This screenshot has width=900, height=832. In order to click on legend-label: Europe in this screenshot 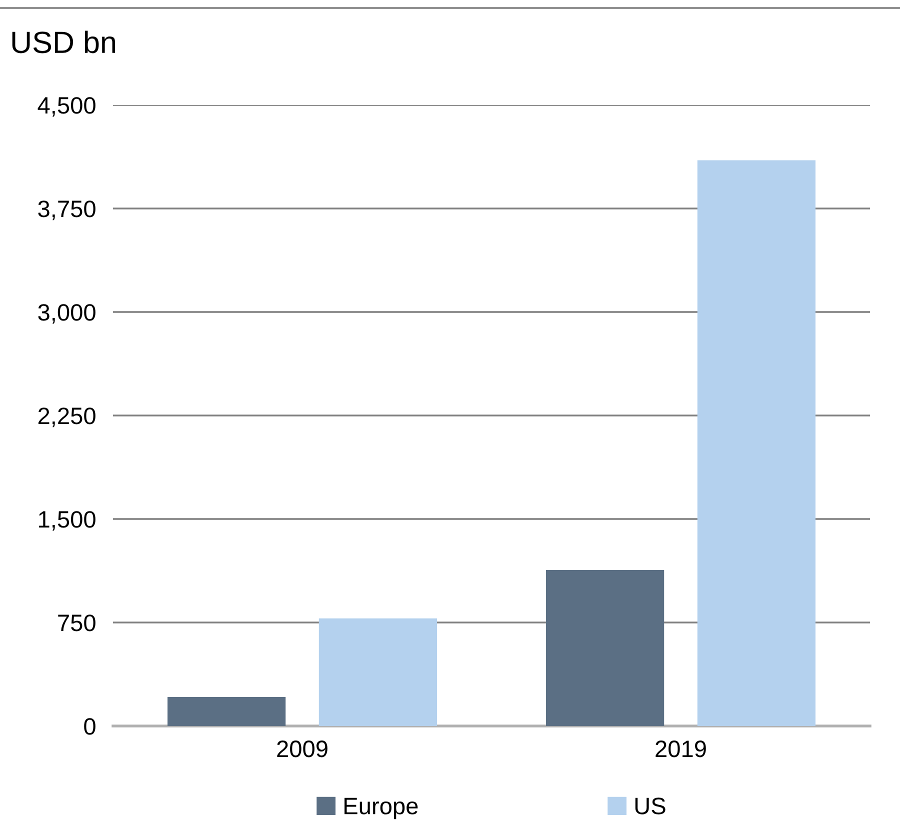, I will do `click(381, 809)`.